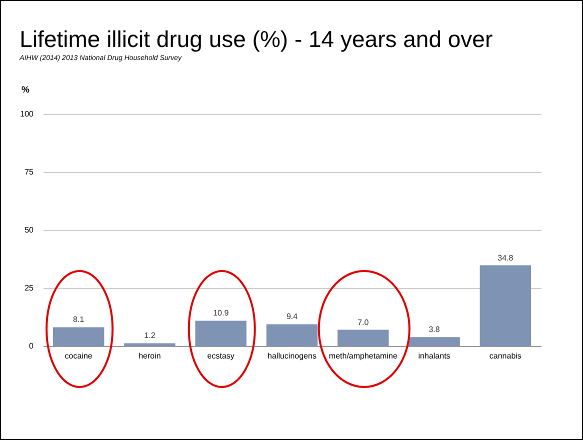 Image resolution: width=583 pixels, height=440 pixels. What do you see at coordinates (221, 313) in the screenshot?
I see `data-label: 10.9` at bounding box center [221, 313].